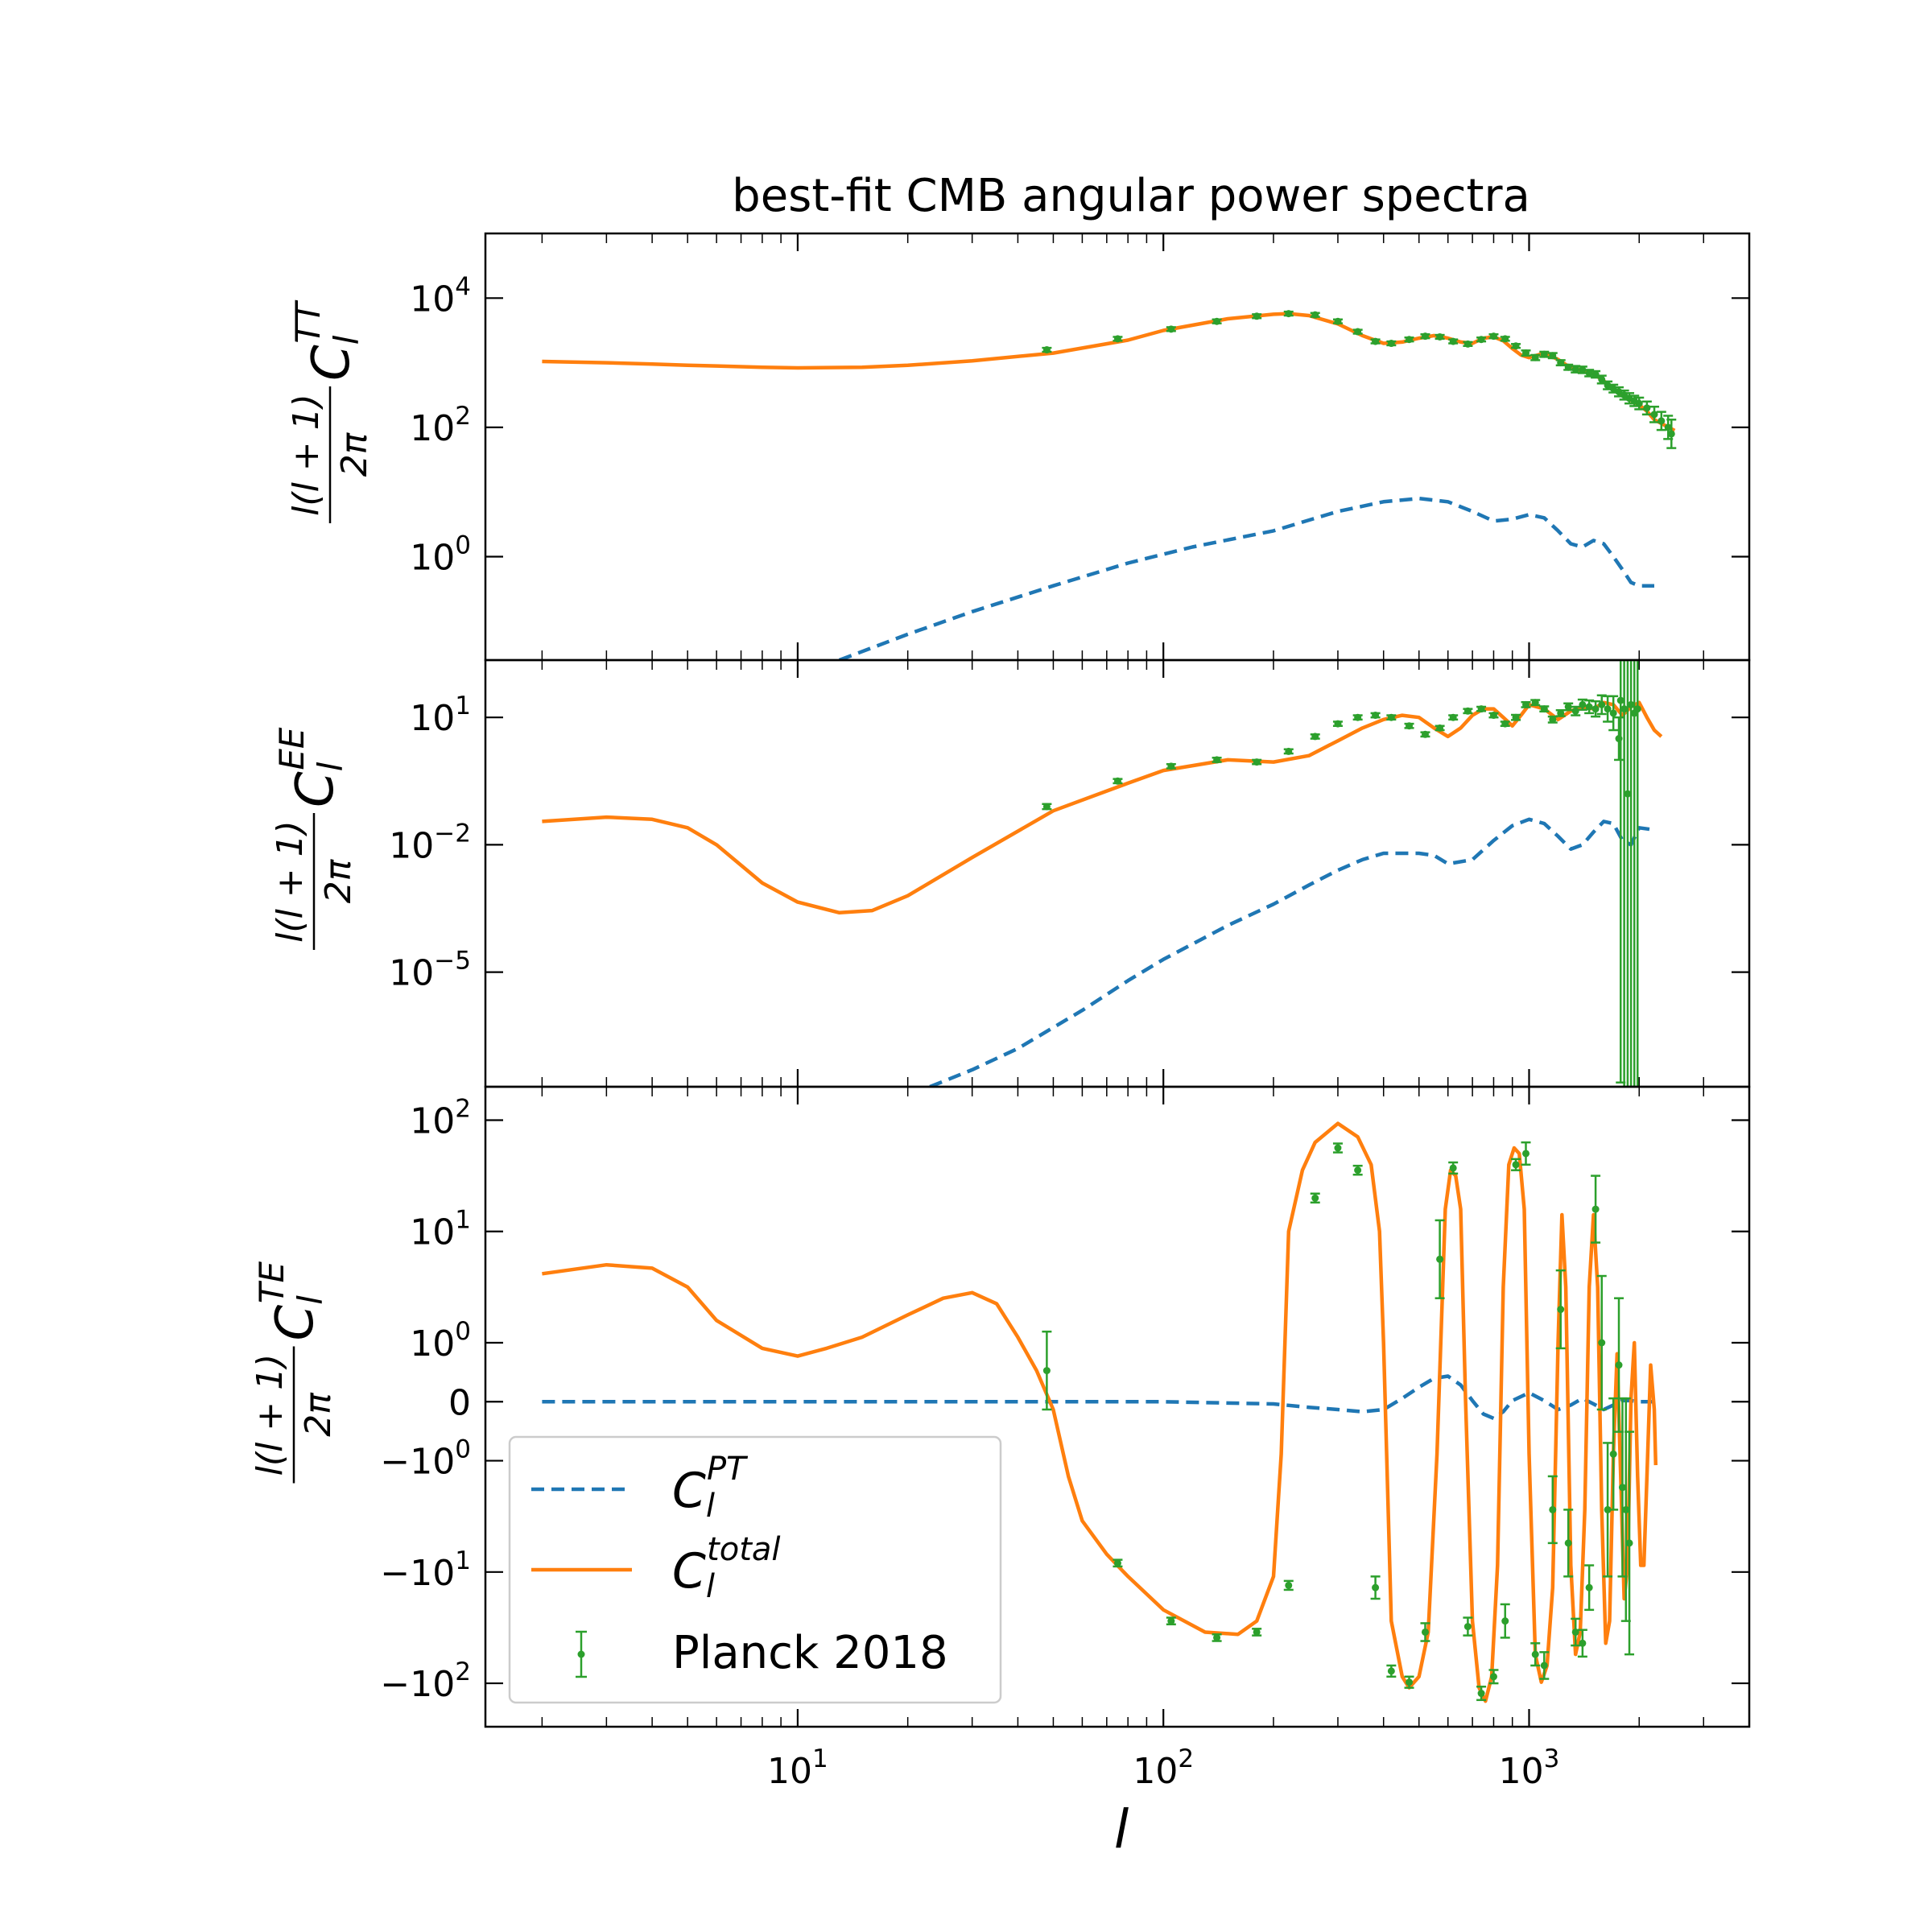 This screenshot has width=1932, height=1932. Describe the element at coordinates (430, 970) in the screenshot. I see `y-tick-label: 10⁻⁵` at that location.